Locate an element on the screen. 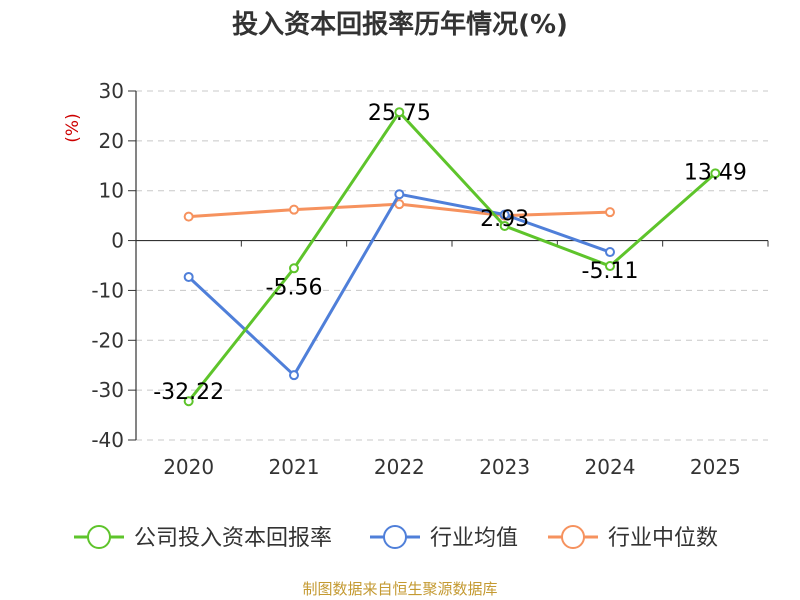  data-label: 13.49 is located at coordinates (715, 172).